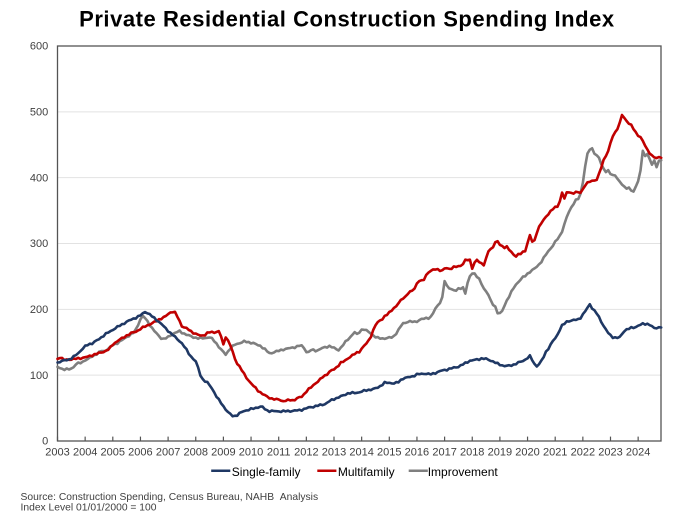 This screenshot has height=527, width=696. Describe the element at coordinates (472, 453) in the screenshot. I see `svg-text: 2018` at that location.